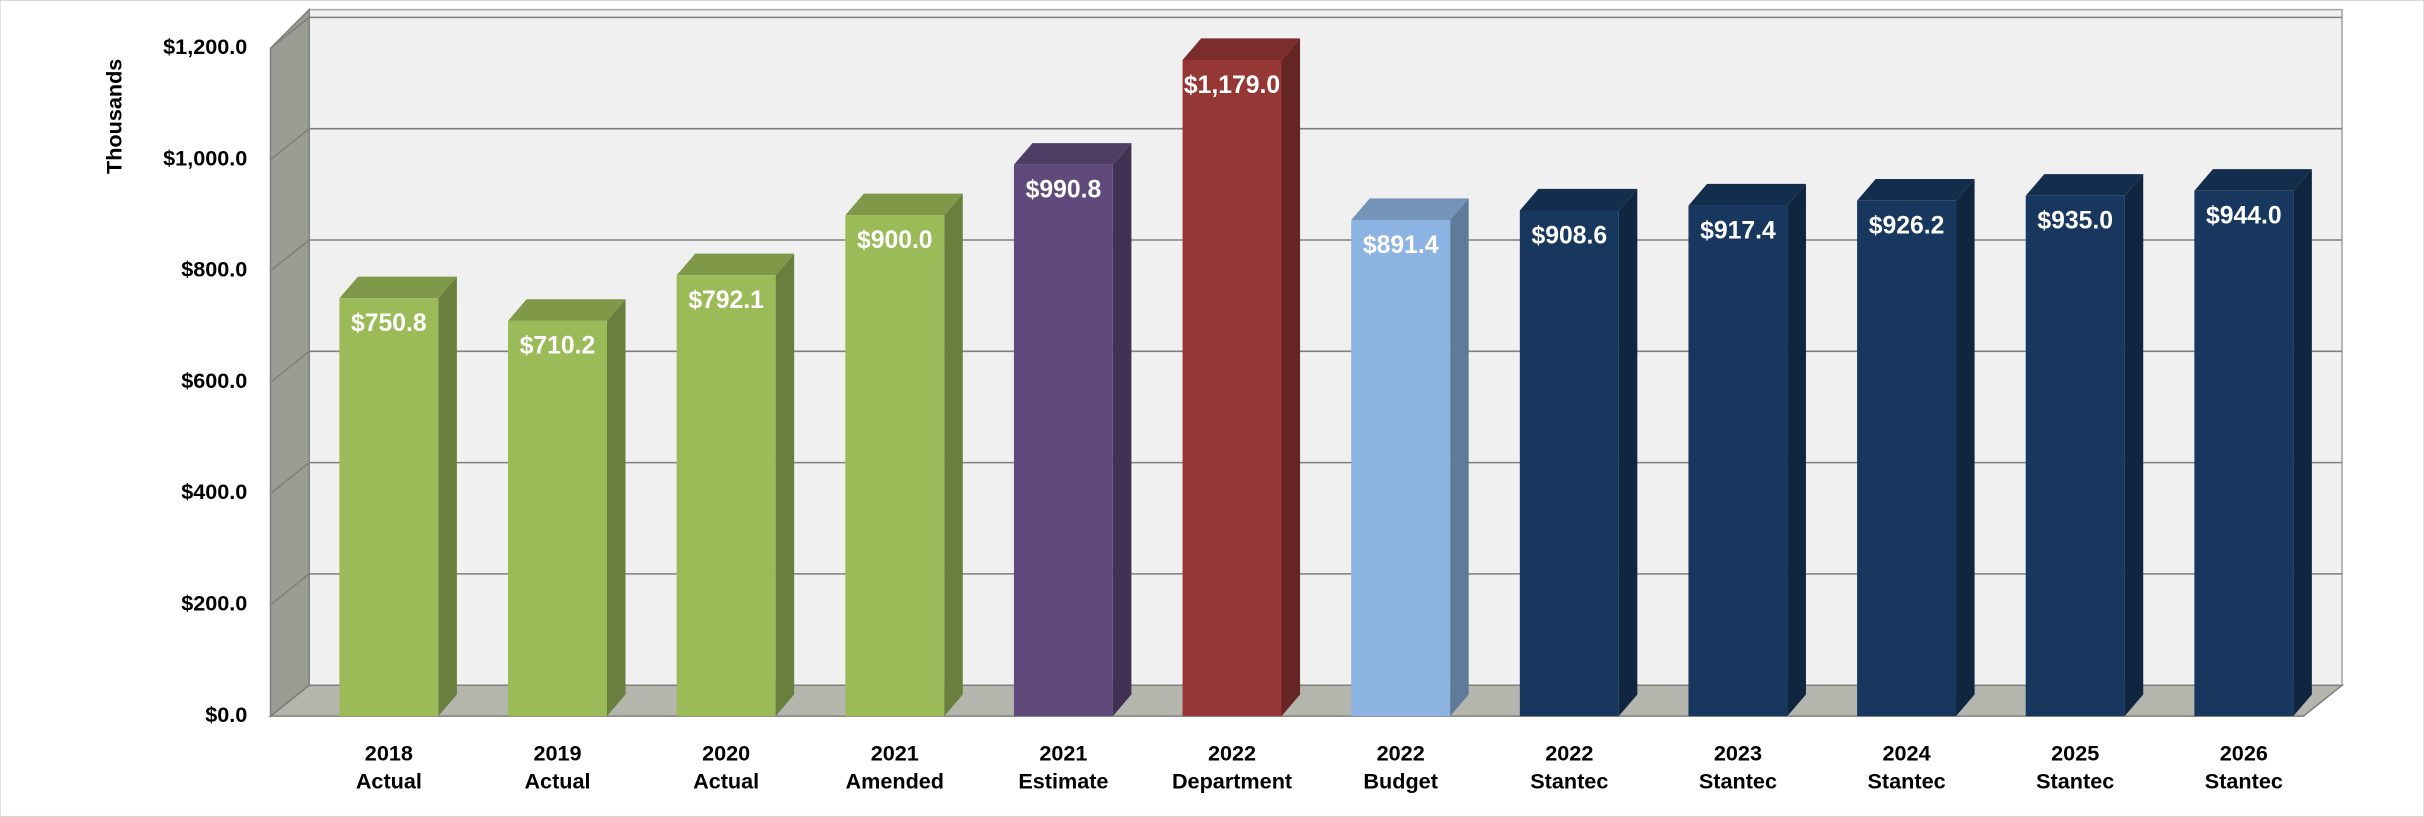 This screenshot has height=817, width=2424. Describe the element at coordinates (205, 46) in the screenshot. I see `y-tick-label: $1,200.0` at that location.